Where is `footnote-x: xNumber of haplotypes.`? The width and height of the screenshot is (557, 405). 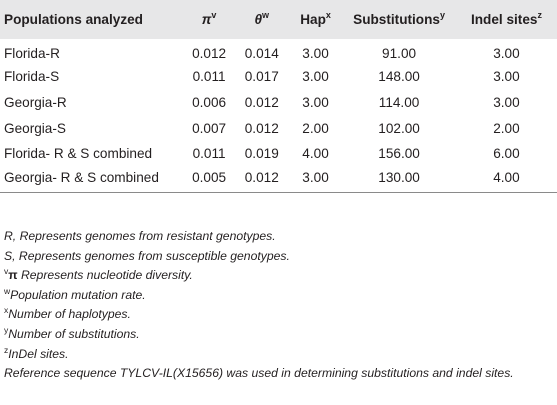 footnote-x: xNumber of haplotypes. is located at coordinates (67, 313).